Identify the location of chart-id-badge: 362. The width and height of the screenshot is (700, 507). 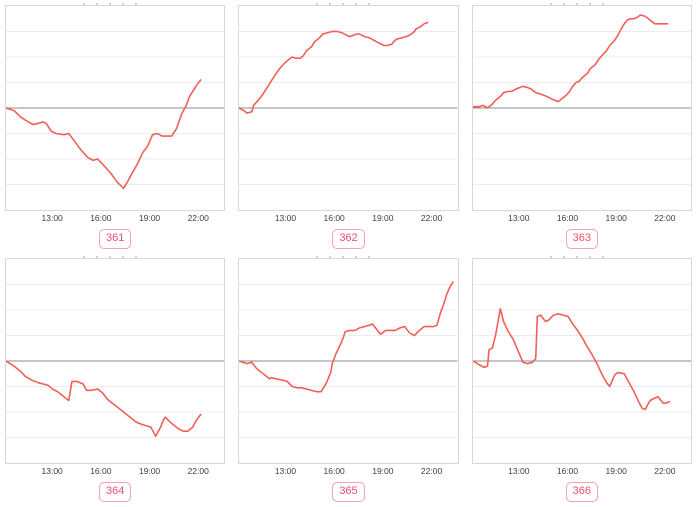
(348, 239).